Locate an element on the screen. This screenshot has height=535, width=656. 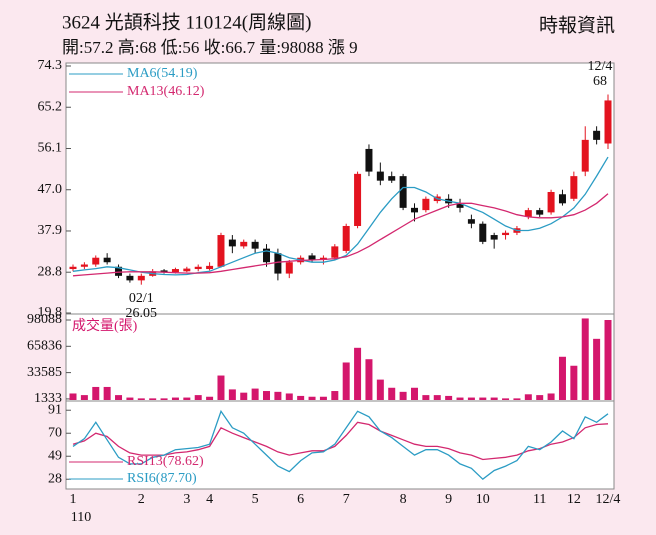
legend-label: MA6(54.19) is located at coordinates (162, 73).